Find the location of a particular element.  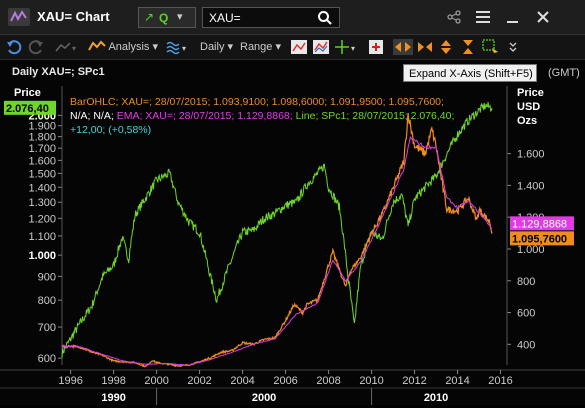

right-axis-tick-label: 400 is located at coordinates (526, 345).